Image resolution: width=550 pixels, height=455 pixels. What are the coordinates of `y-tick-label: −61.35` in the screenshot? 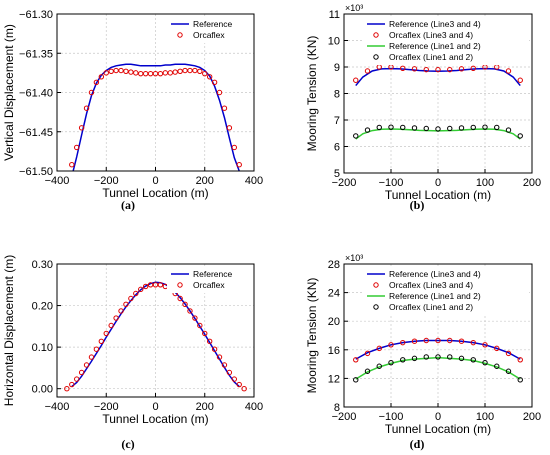 It's located at (36, 54).